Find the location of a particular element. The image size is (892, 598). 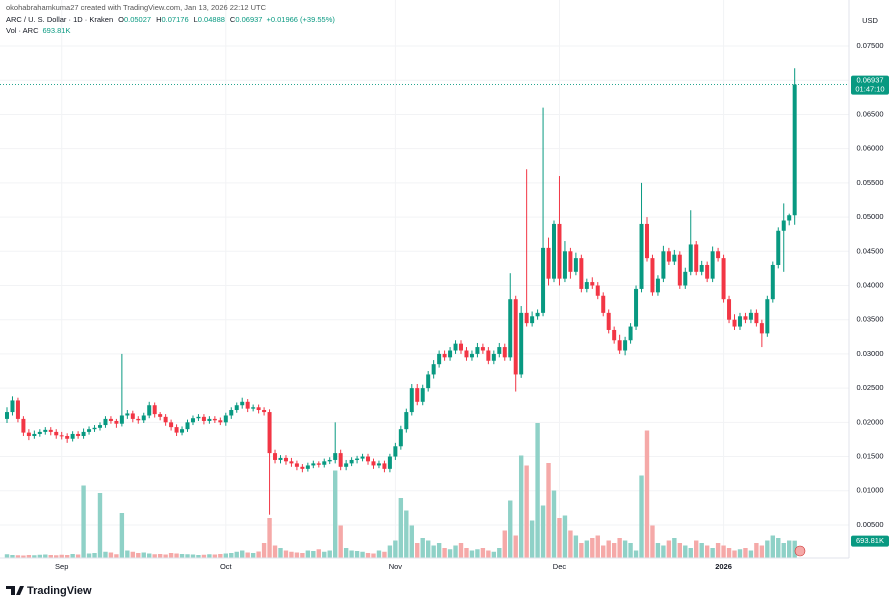

legend-part: 0.07176 is located at coordinates (175, 19).